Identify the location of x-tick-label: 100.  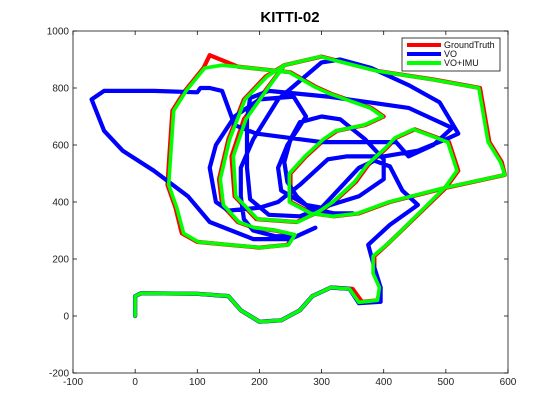
(197, 382).